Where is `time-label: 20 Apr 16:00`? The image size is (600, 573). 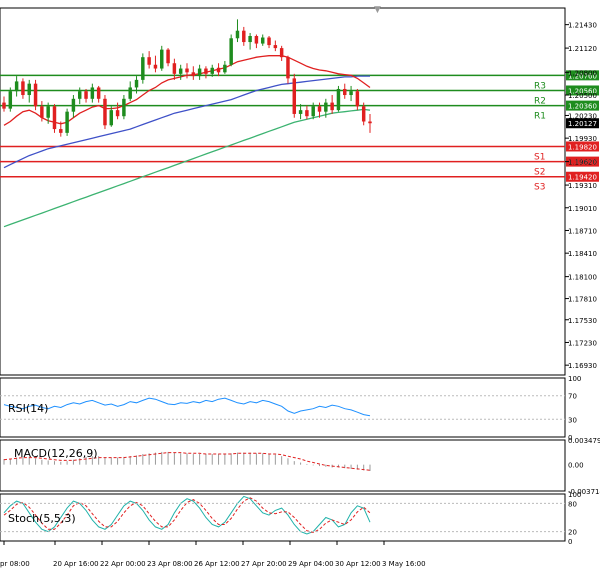 time-label: 20 Apr 16:00 is located at coordinates (76, 564).